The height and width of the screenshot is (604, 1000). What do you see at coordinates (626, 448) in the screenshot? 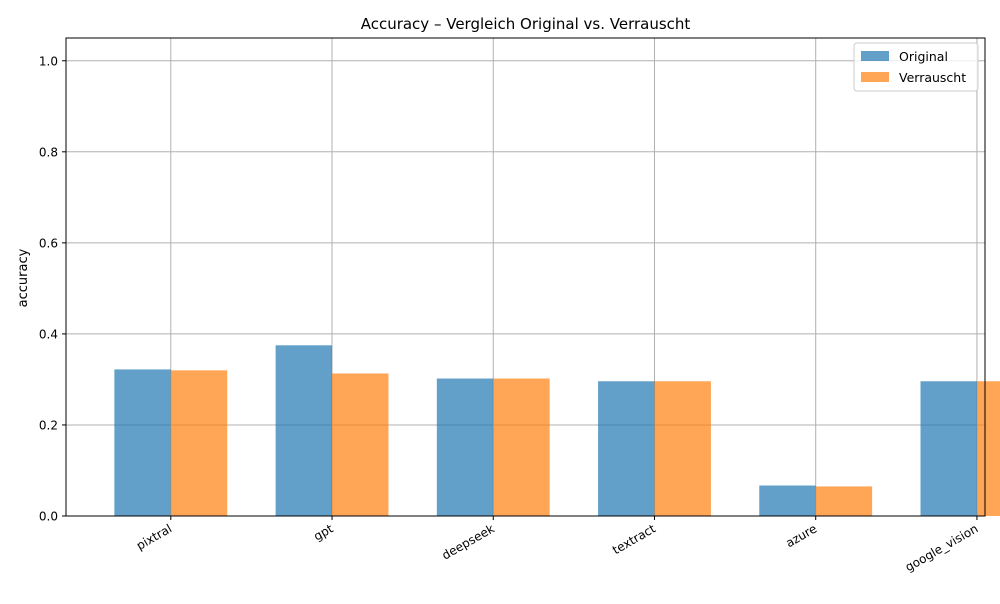
I see `bar-original-textract` at bounding box center [626, 448].